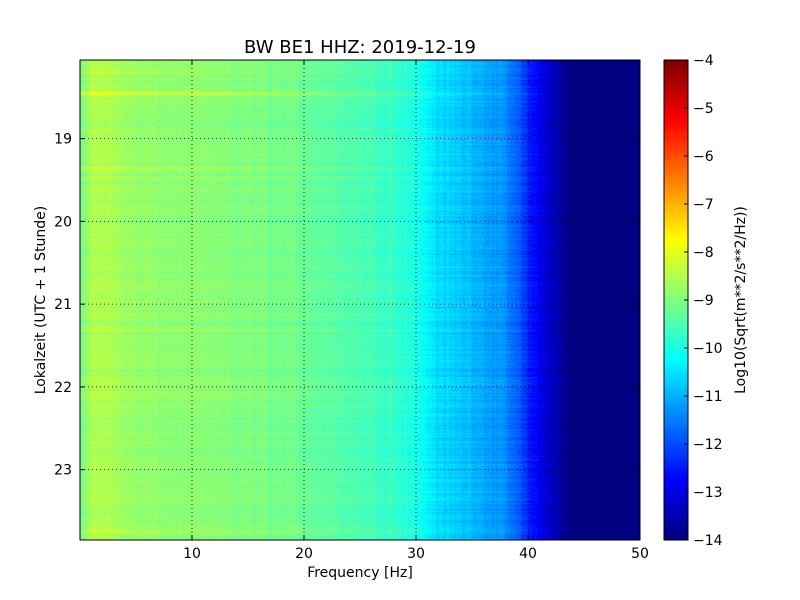 This screenshot has height=600, width=800. I want to click on colorbar-tick-label: −11, so click(708, 397).